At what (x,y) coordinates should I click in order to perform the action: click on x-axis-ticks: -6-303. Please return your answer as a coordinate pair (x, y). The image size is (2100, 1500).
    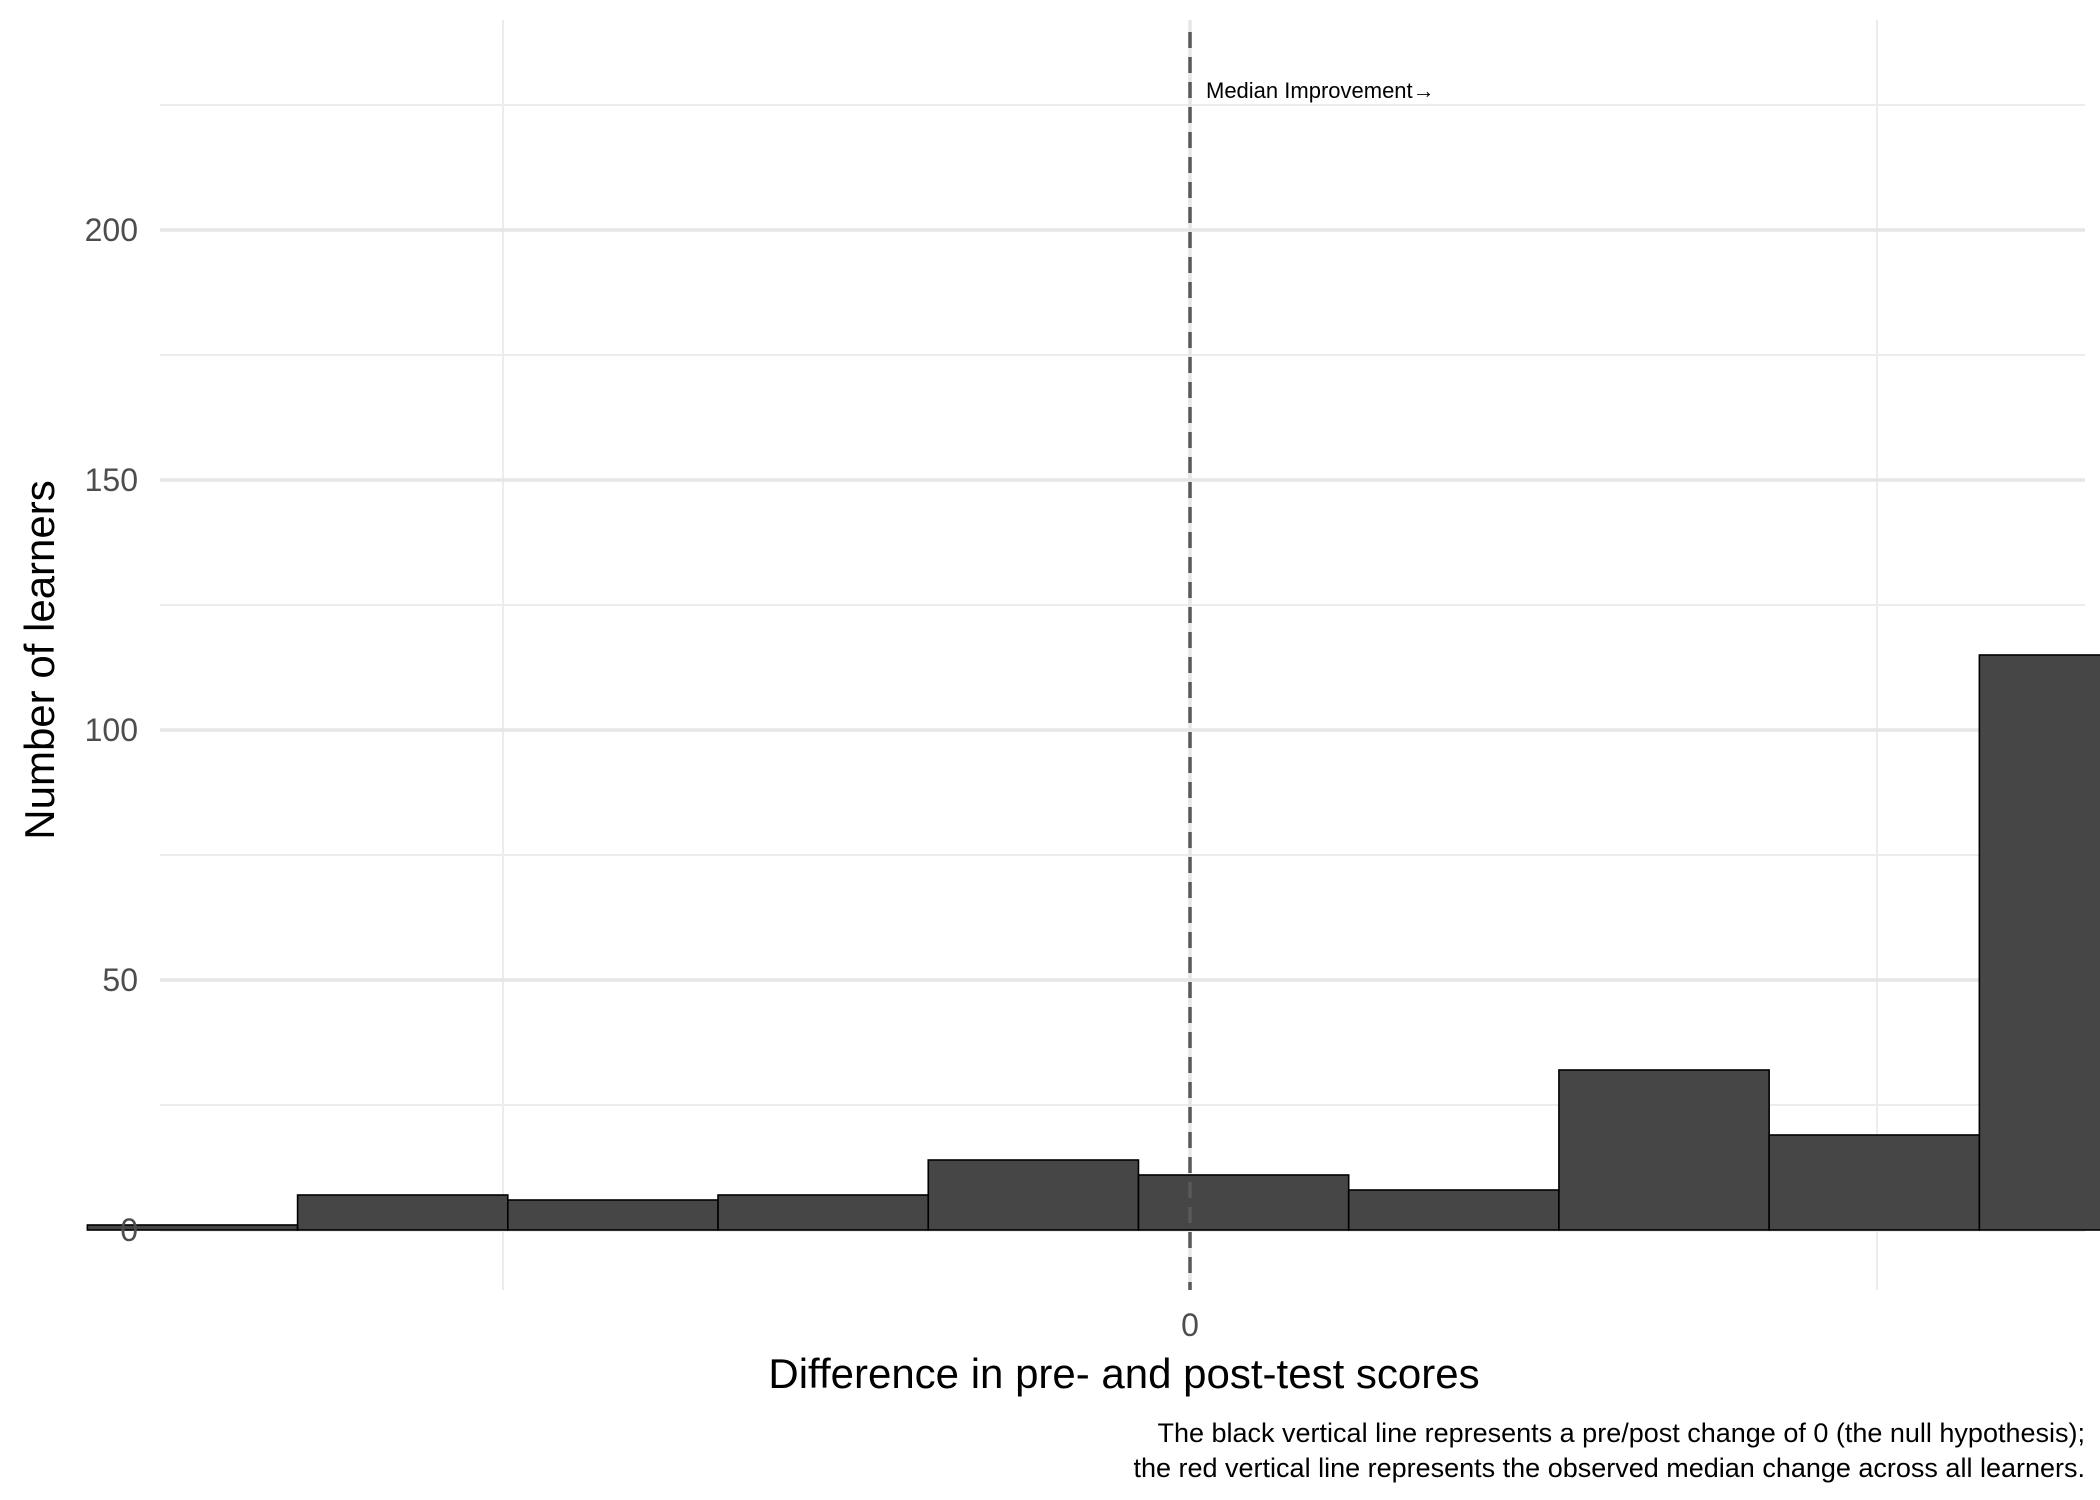
    Looking at the image, I should click on (1190, 1325).